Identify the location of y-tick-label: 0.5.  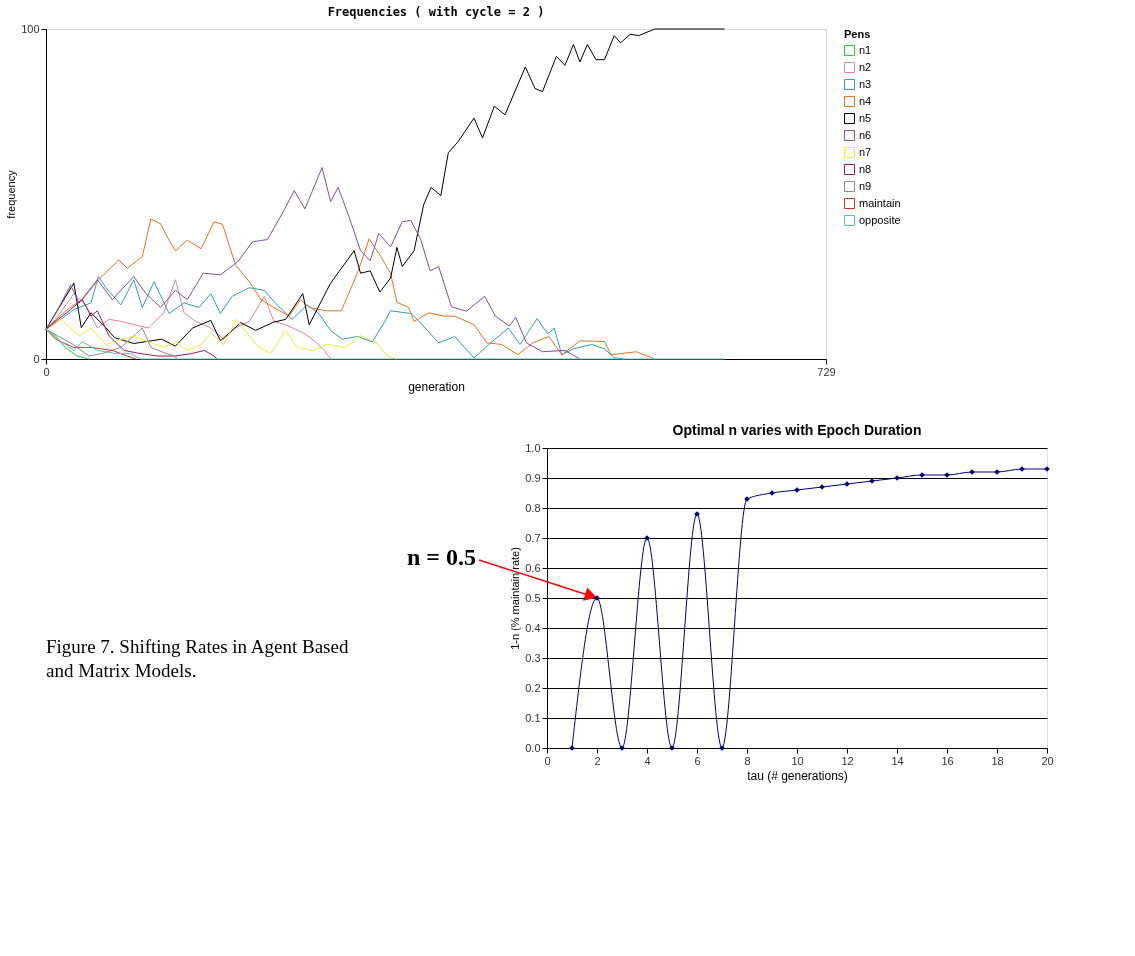
(533, 597).